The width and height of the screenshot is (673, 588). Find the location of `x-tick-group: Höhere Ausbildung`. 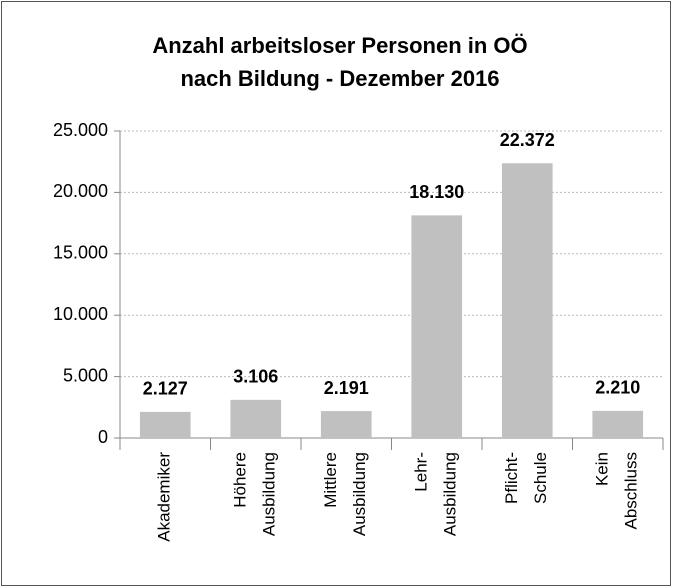

x-tick-group: Höhere Ausbildung is located at coordinates (255, 494).